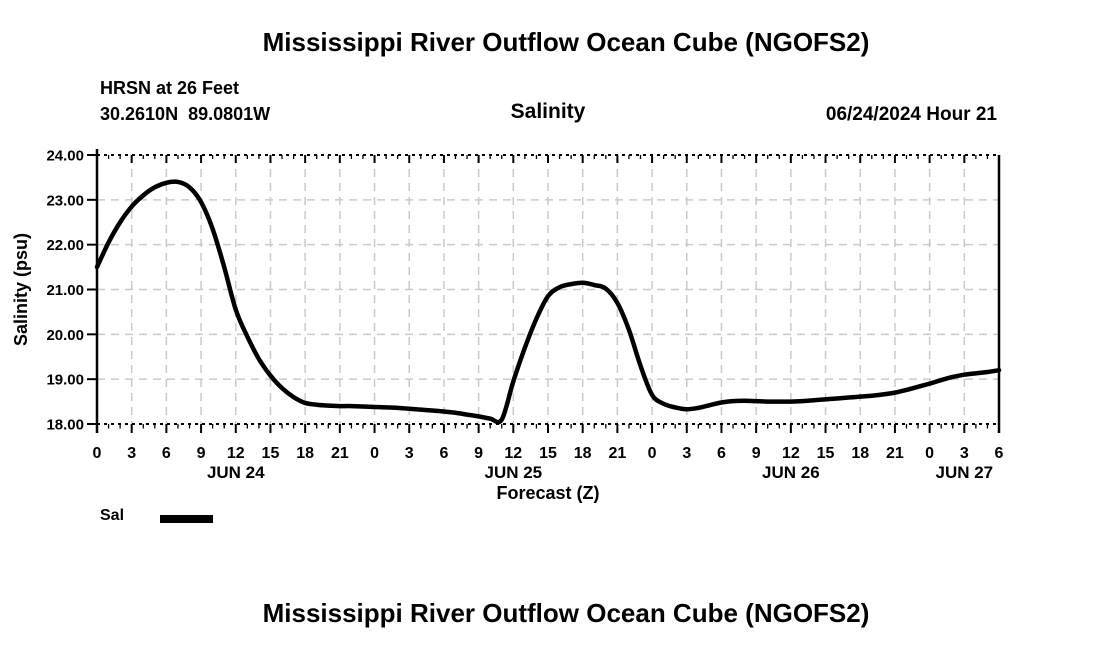  Describe the element at coordinates (65, 200) in the screenshot. I see `y-tick-label: 23.00` at that location.